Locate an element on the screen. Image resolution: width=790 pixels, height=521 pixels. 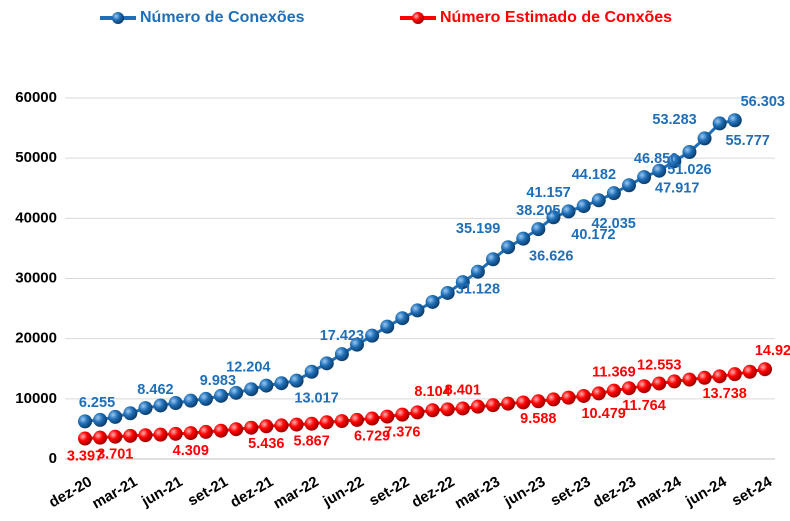
x-tick-label: jun-21 is located at coordinates (162, 491).